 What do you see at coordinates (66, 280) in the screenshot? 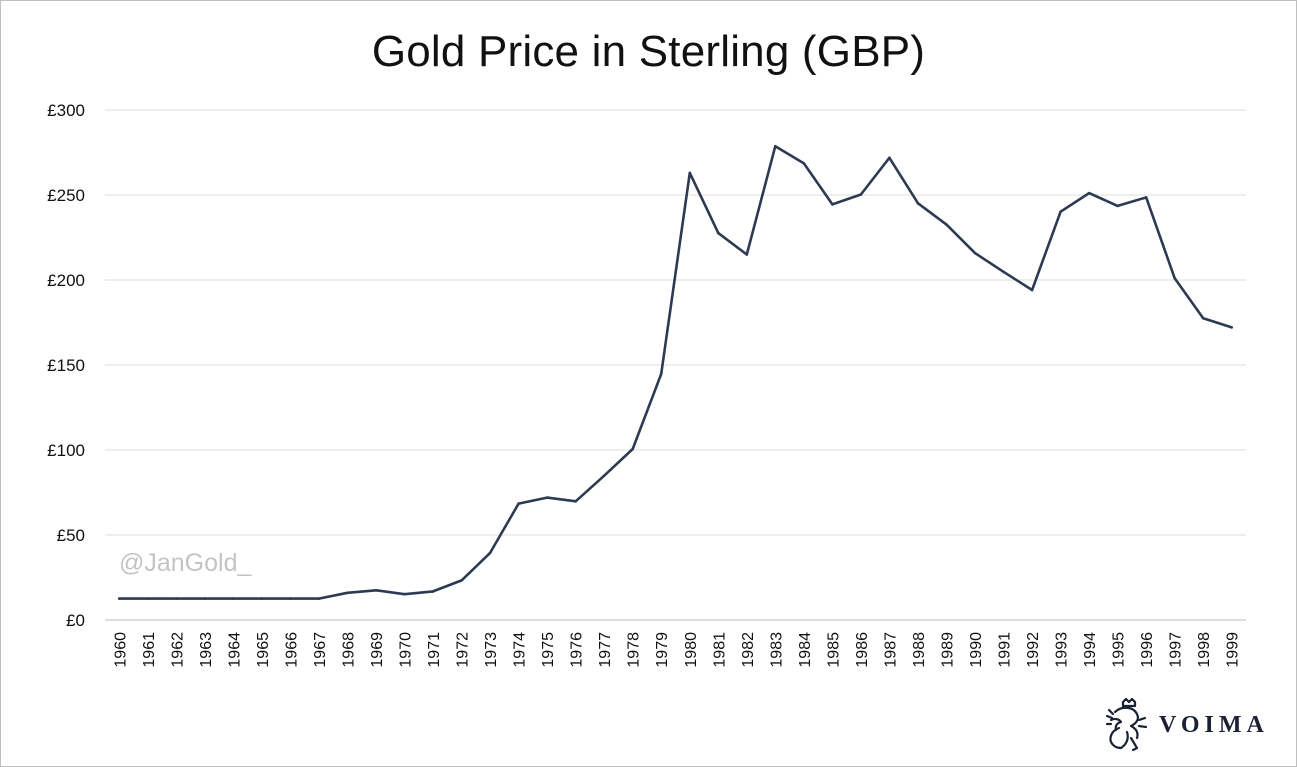
I see `y-tick-label: £200` at bounding box center [66, 280].